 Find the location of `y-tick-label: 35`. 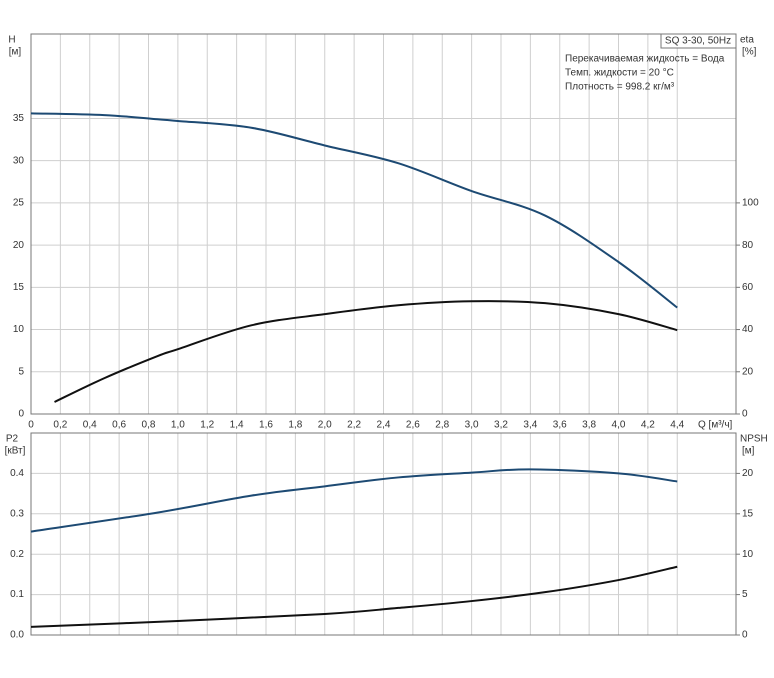

y-tick-label: 35 is located at coordinates (19, 118).